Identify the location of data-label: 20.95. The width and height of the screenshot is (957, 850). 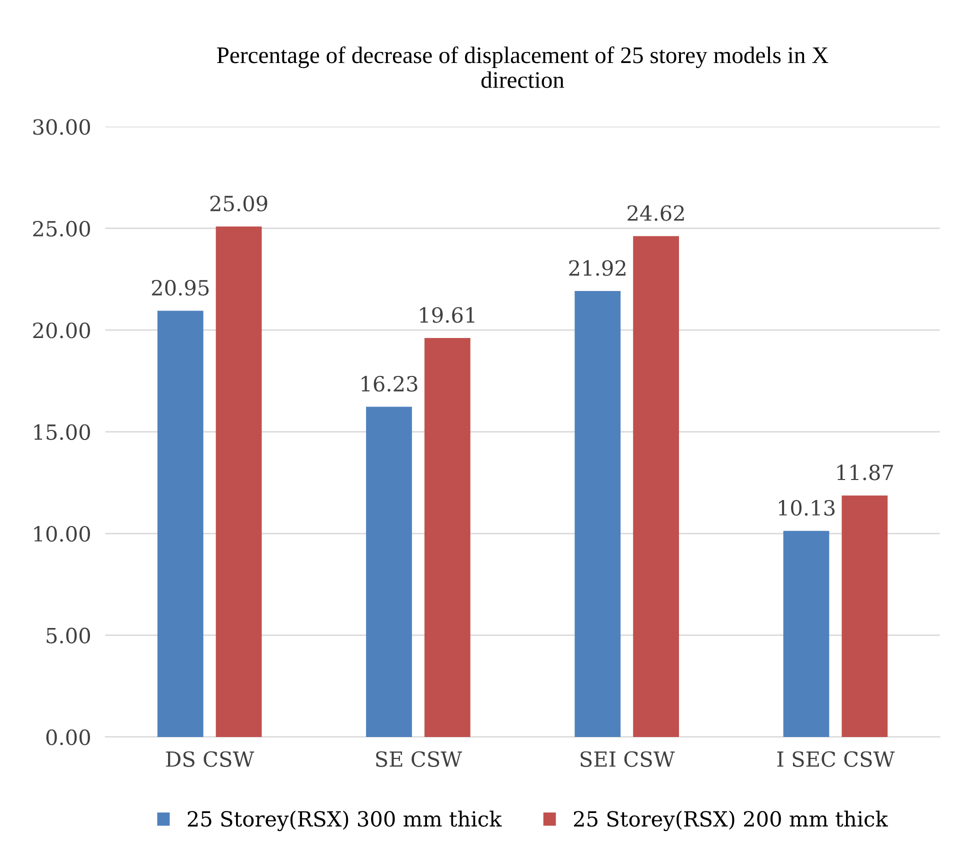
(180, 288).